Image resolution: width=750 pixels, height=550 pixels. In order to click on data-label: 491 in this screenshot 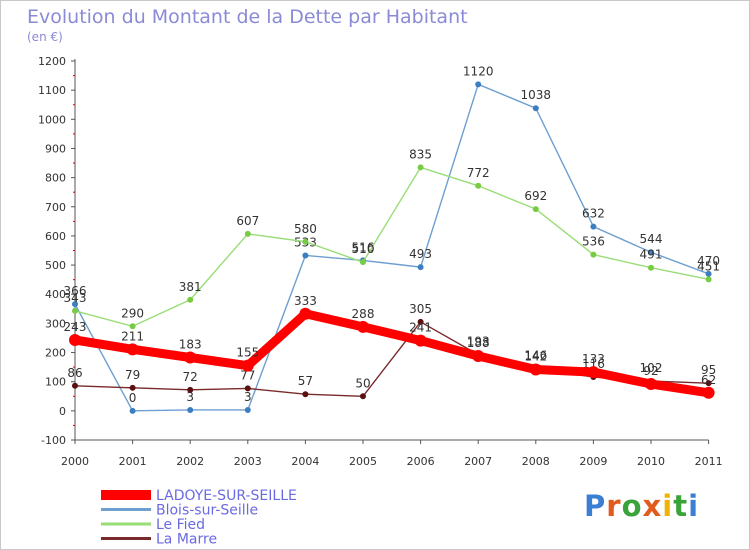, I will do `click(651, 255)`.